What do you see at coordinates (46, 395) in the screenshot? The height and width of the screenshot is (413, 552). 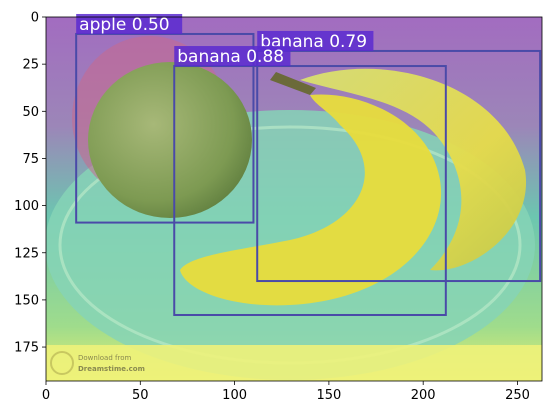 I see `x-tick-label: 0` at bounding box center [46, 395].